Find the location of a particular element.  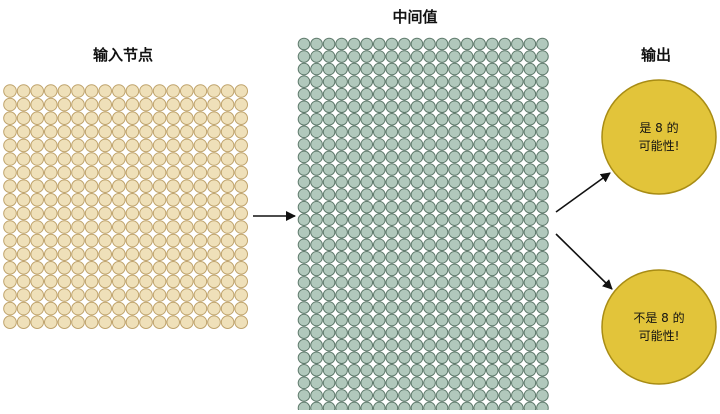

input-layer-title: 输入节点 is located at coordinates (123, 55).